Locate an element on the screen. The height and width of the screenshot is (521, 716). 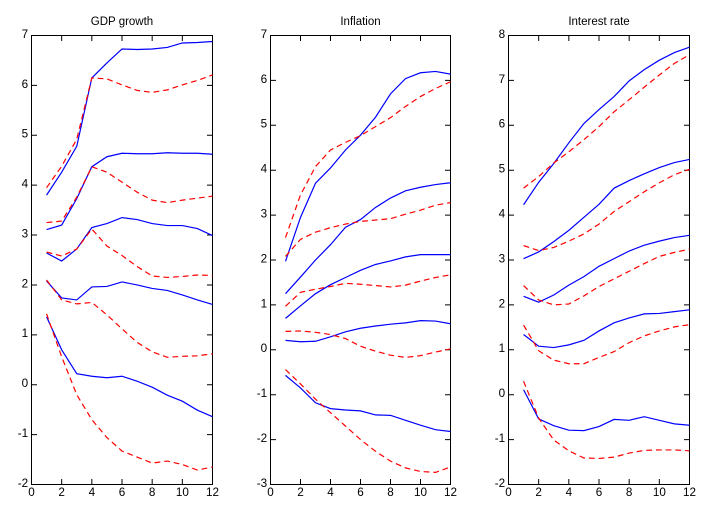
svg-text: Interest rate is located at coordinates (598, 22).